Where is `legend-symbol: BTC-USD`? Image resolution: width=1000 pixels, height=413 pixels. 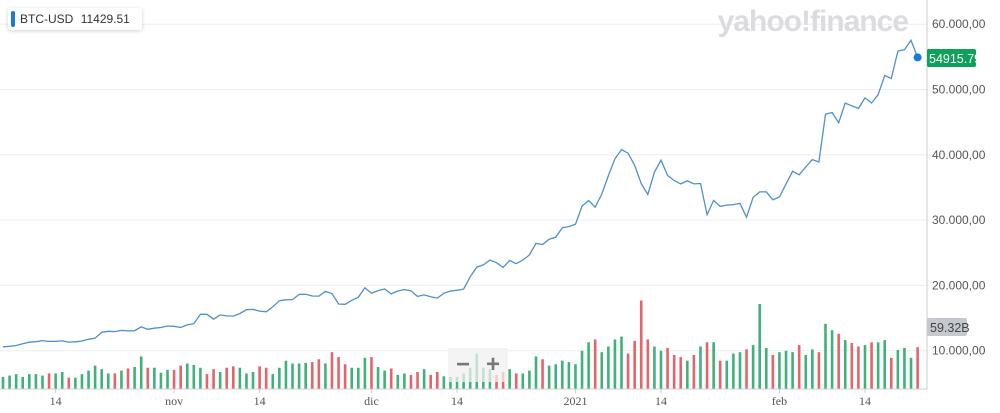 legend-symbol: BTC-USD is located at coordinates (47, 19).